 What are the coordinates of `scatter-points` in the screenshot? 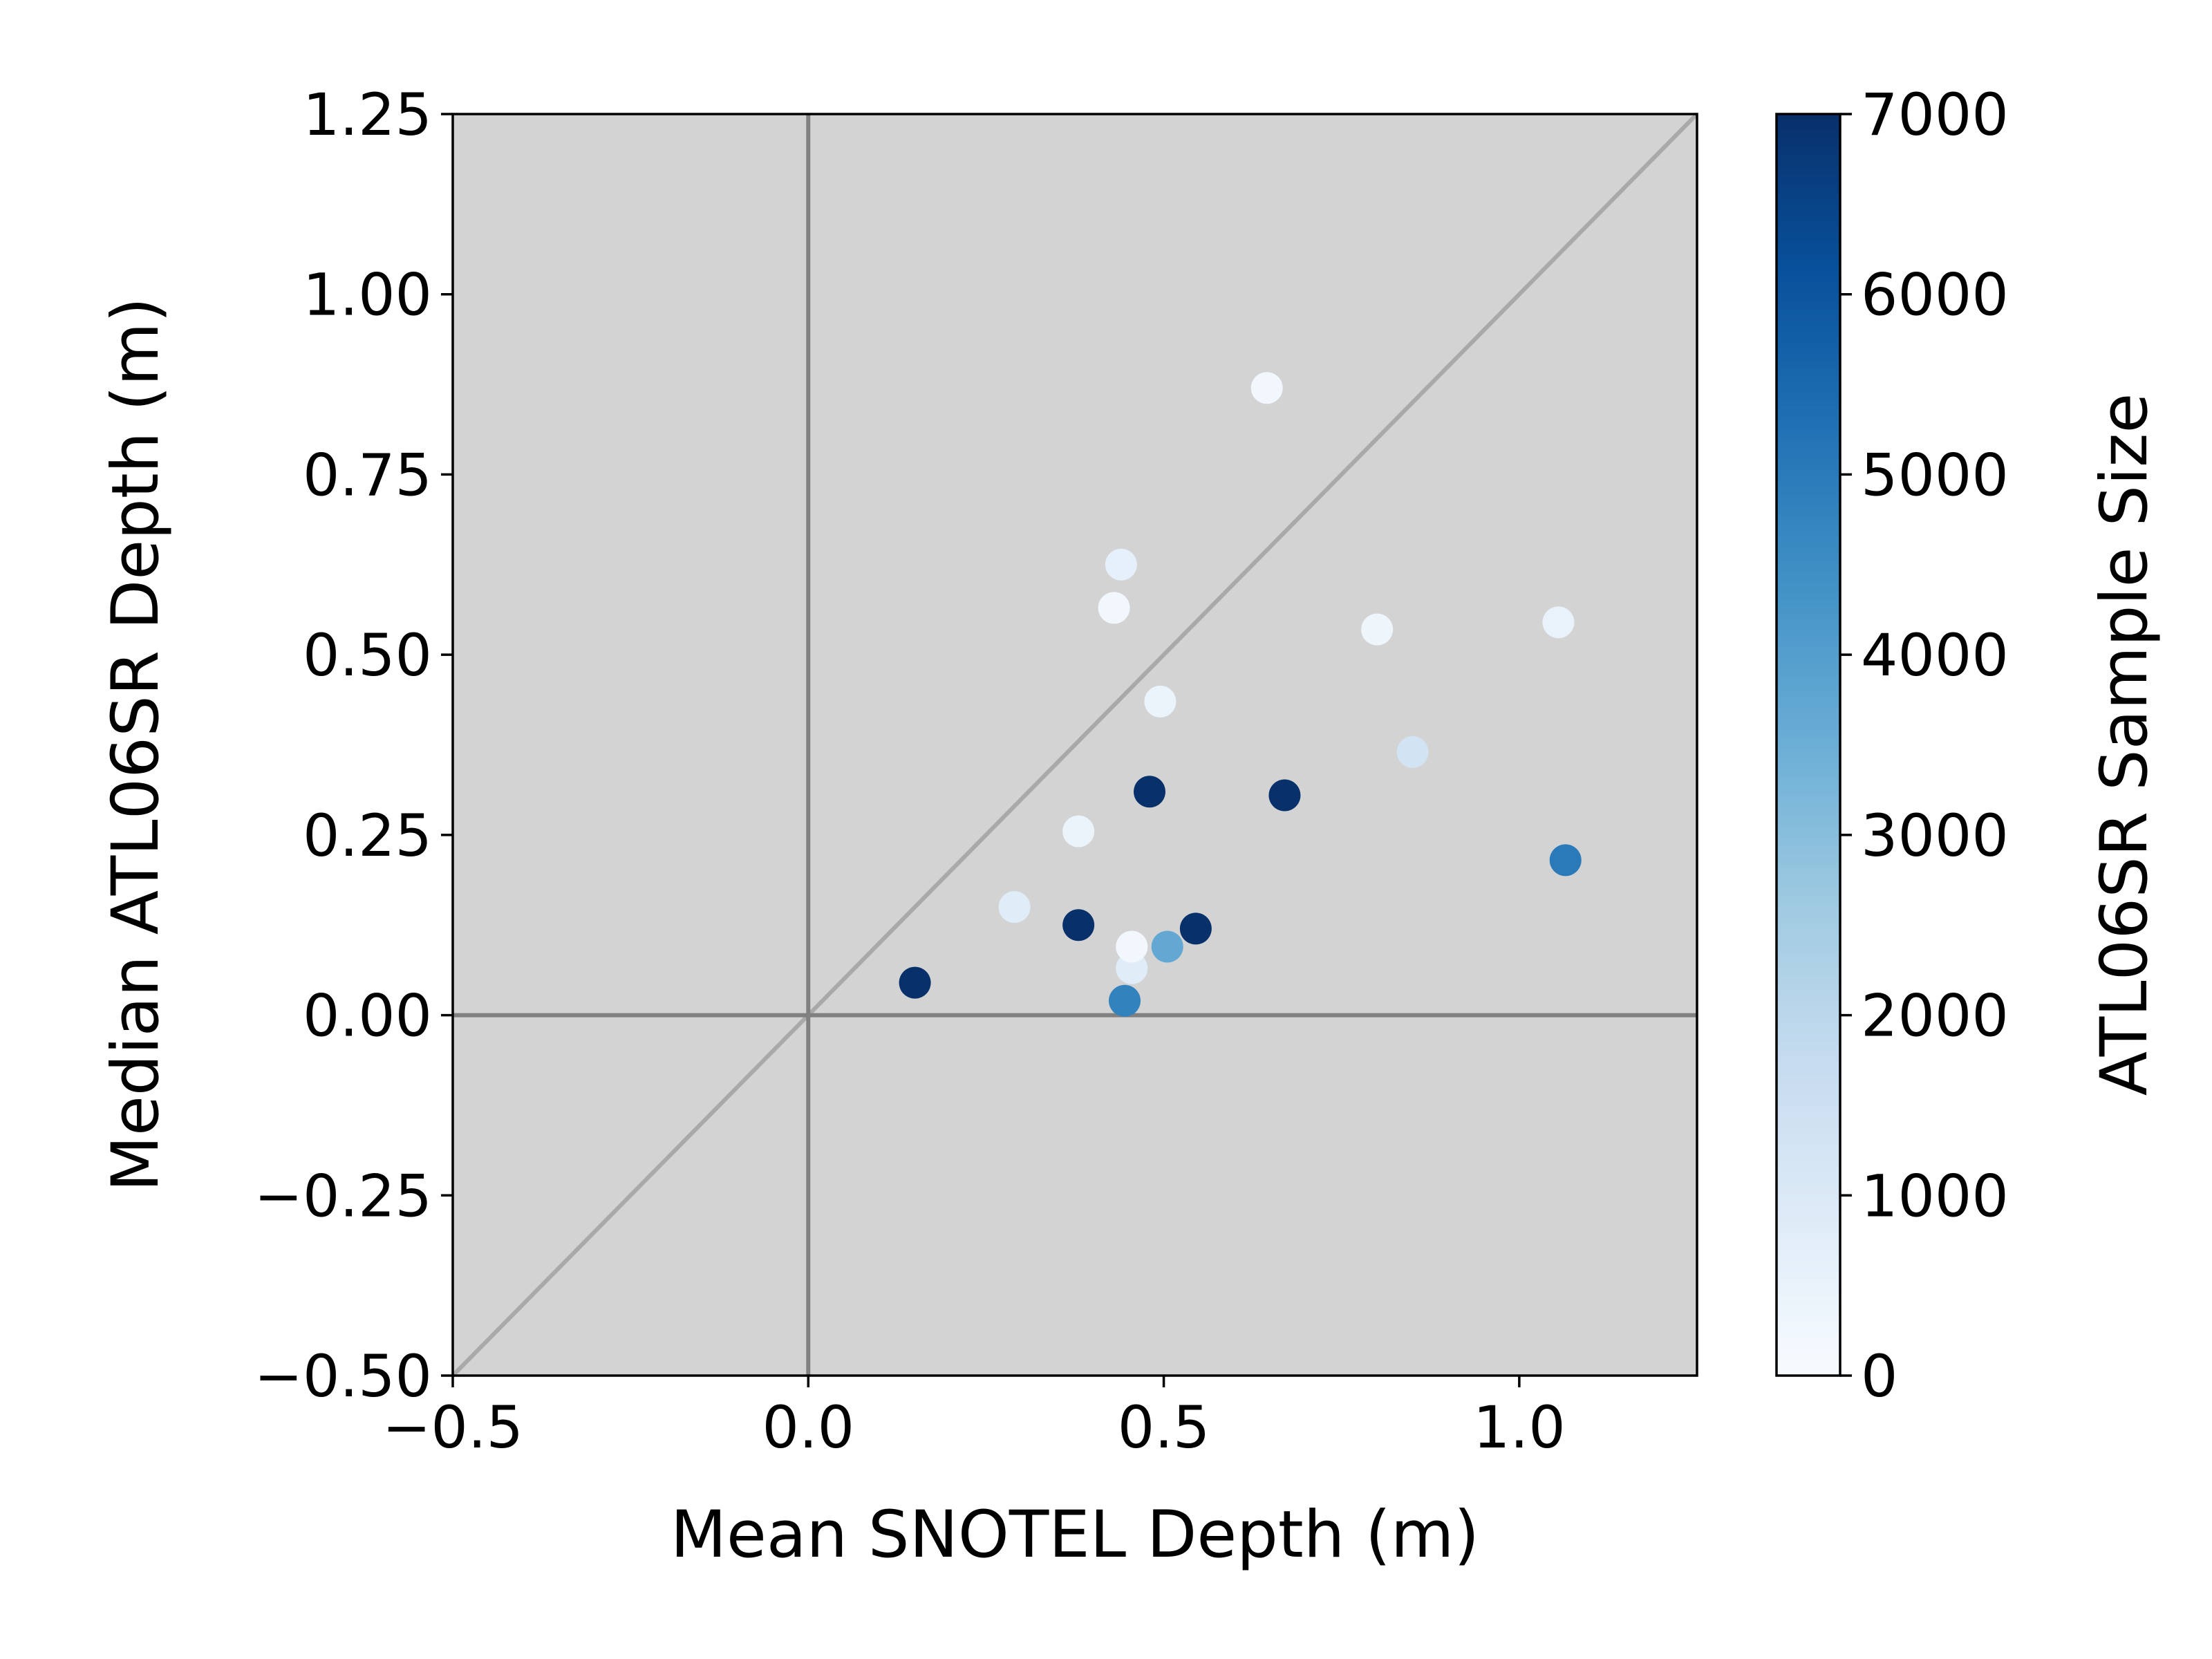 It's located at (1241, 694).